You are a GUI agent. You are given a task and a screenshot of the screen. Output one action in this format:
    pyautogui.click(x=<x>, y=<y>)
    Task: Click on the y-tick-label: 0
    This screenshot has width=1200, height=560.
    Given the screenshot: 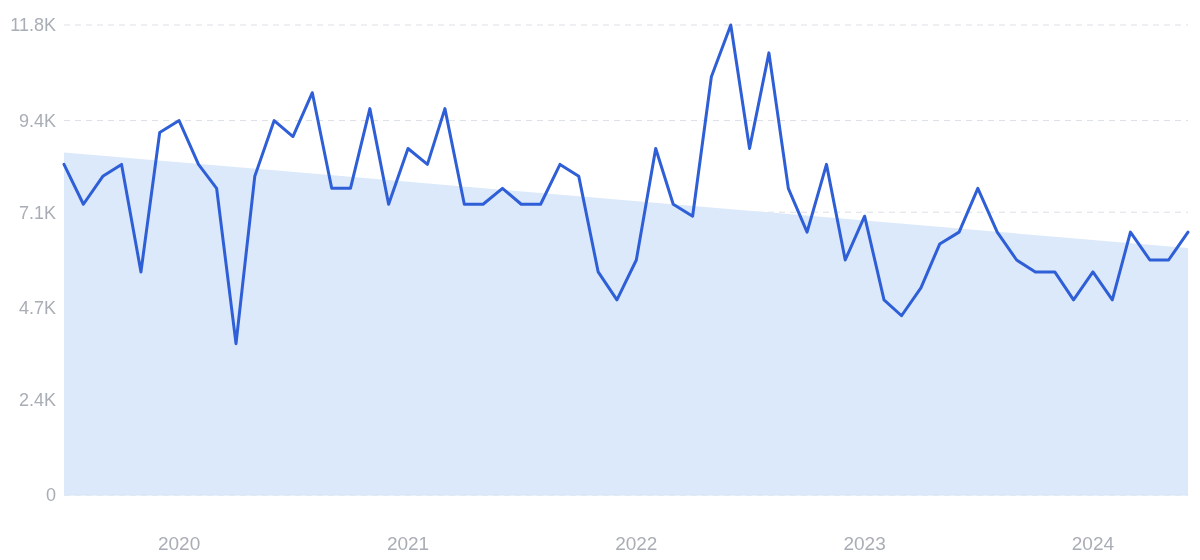 What is the action you would take?
    pyautogui.click(x=50, y=495)
    